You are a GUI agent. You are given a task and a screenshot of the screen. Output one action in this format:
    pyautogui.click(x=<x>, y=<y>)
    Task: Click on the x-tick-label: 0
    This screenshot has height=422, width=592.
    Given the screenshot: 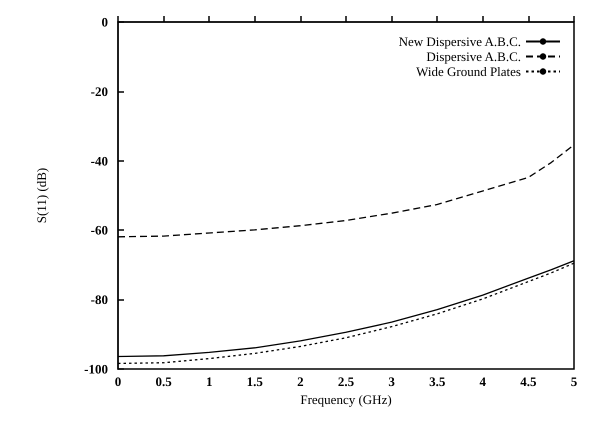 What is the action you would take?
    pyautogui.click(x=118, y=381)
    